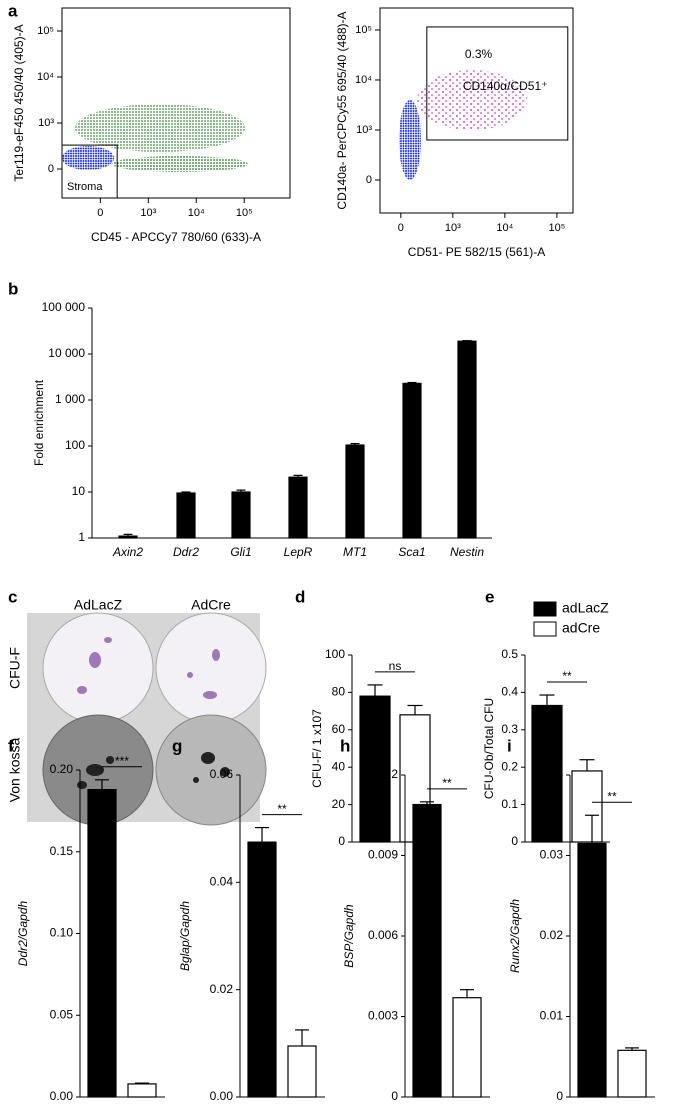  I want to click on gate-name: CD140α/CD51⁺, so click(505, 86).